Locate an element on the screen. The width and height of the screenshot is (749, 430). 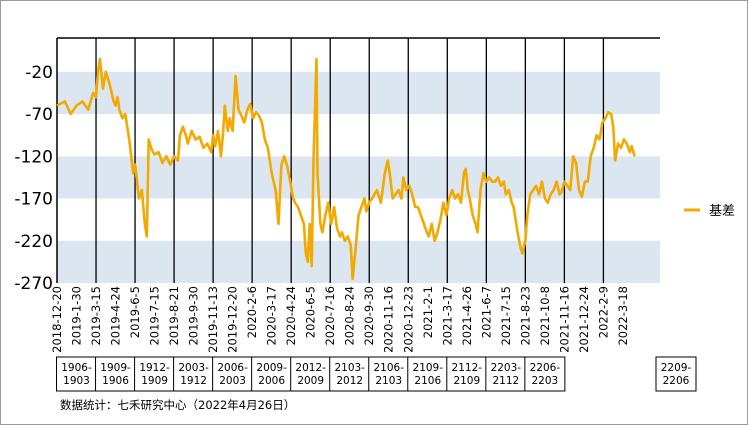
contract-label: 1912-1909 is located at coordinates (154, 374).